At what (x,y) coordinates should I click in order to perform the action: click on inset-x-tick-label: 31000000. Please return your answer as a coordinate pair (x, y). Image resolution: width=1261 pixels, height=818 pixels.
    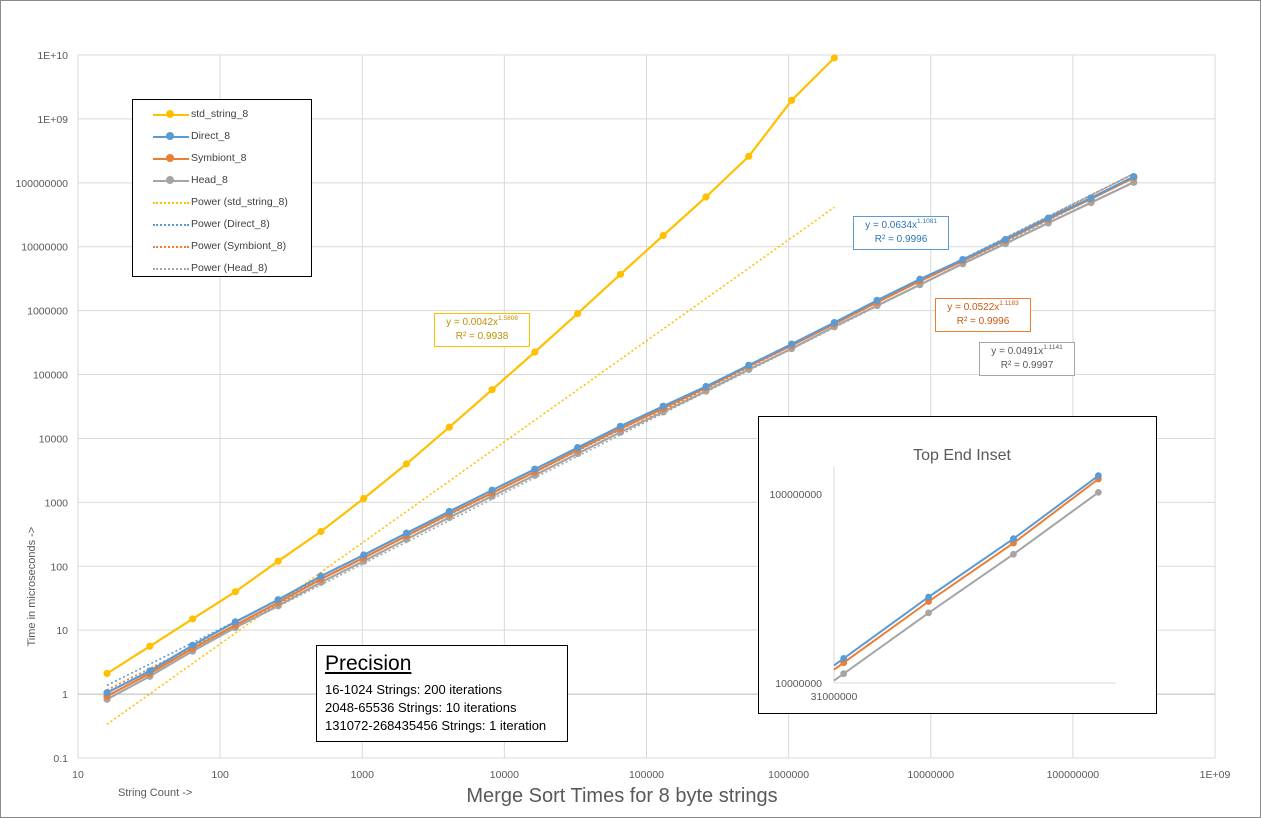
    Looking at the image, I should click on (834, 697).